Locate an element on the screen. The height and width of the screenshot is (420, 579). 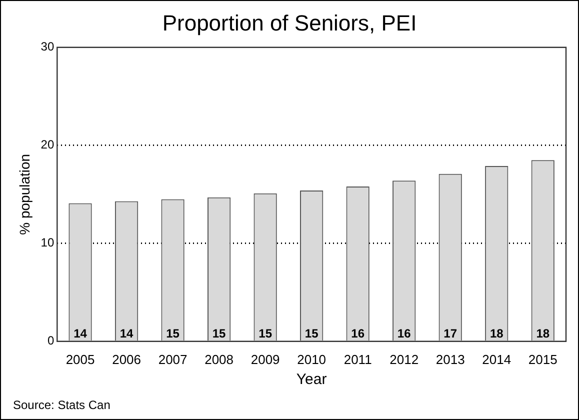
x-tick-label: 2014 is located at coordinates (497, 359).